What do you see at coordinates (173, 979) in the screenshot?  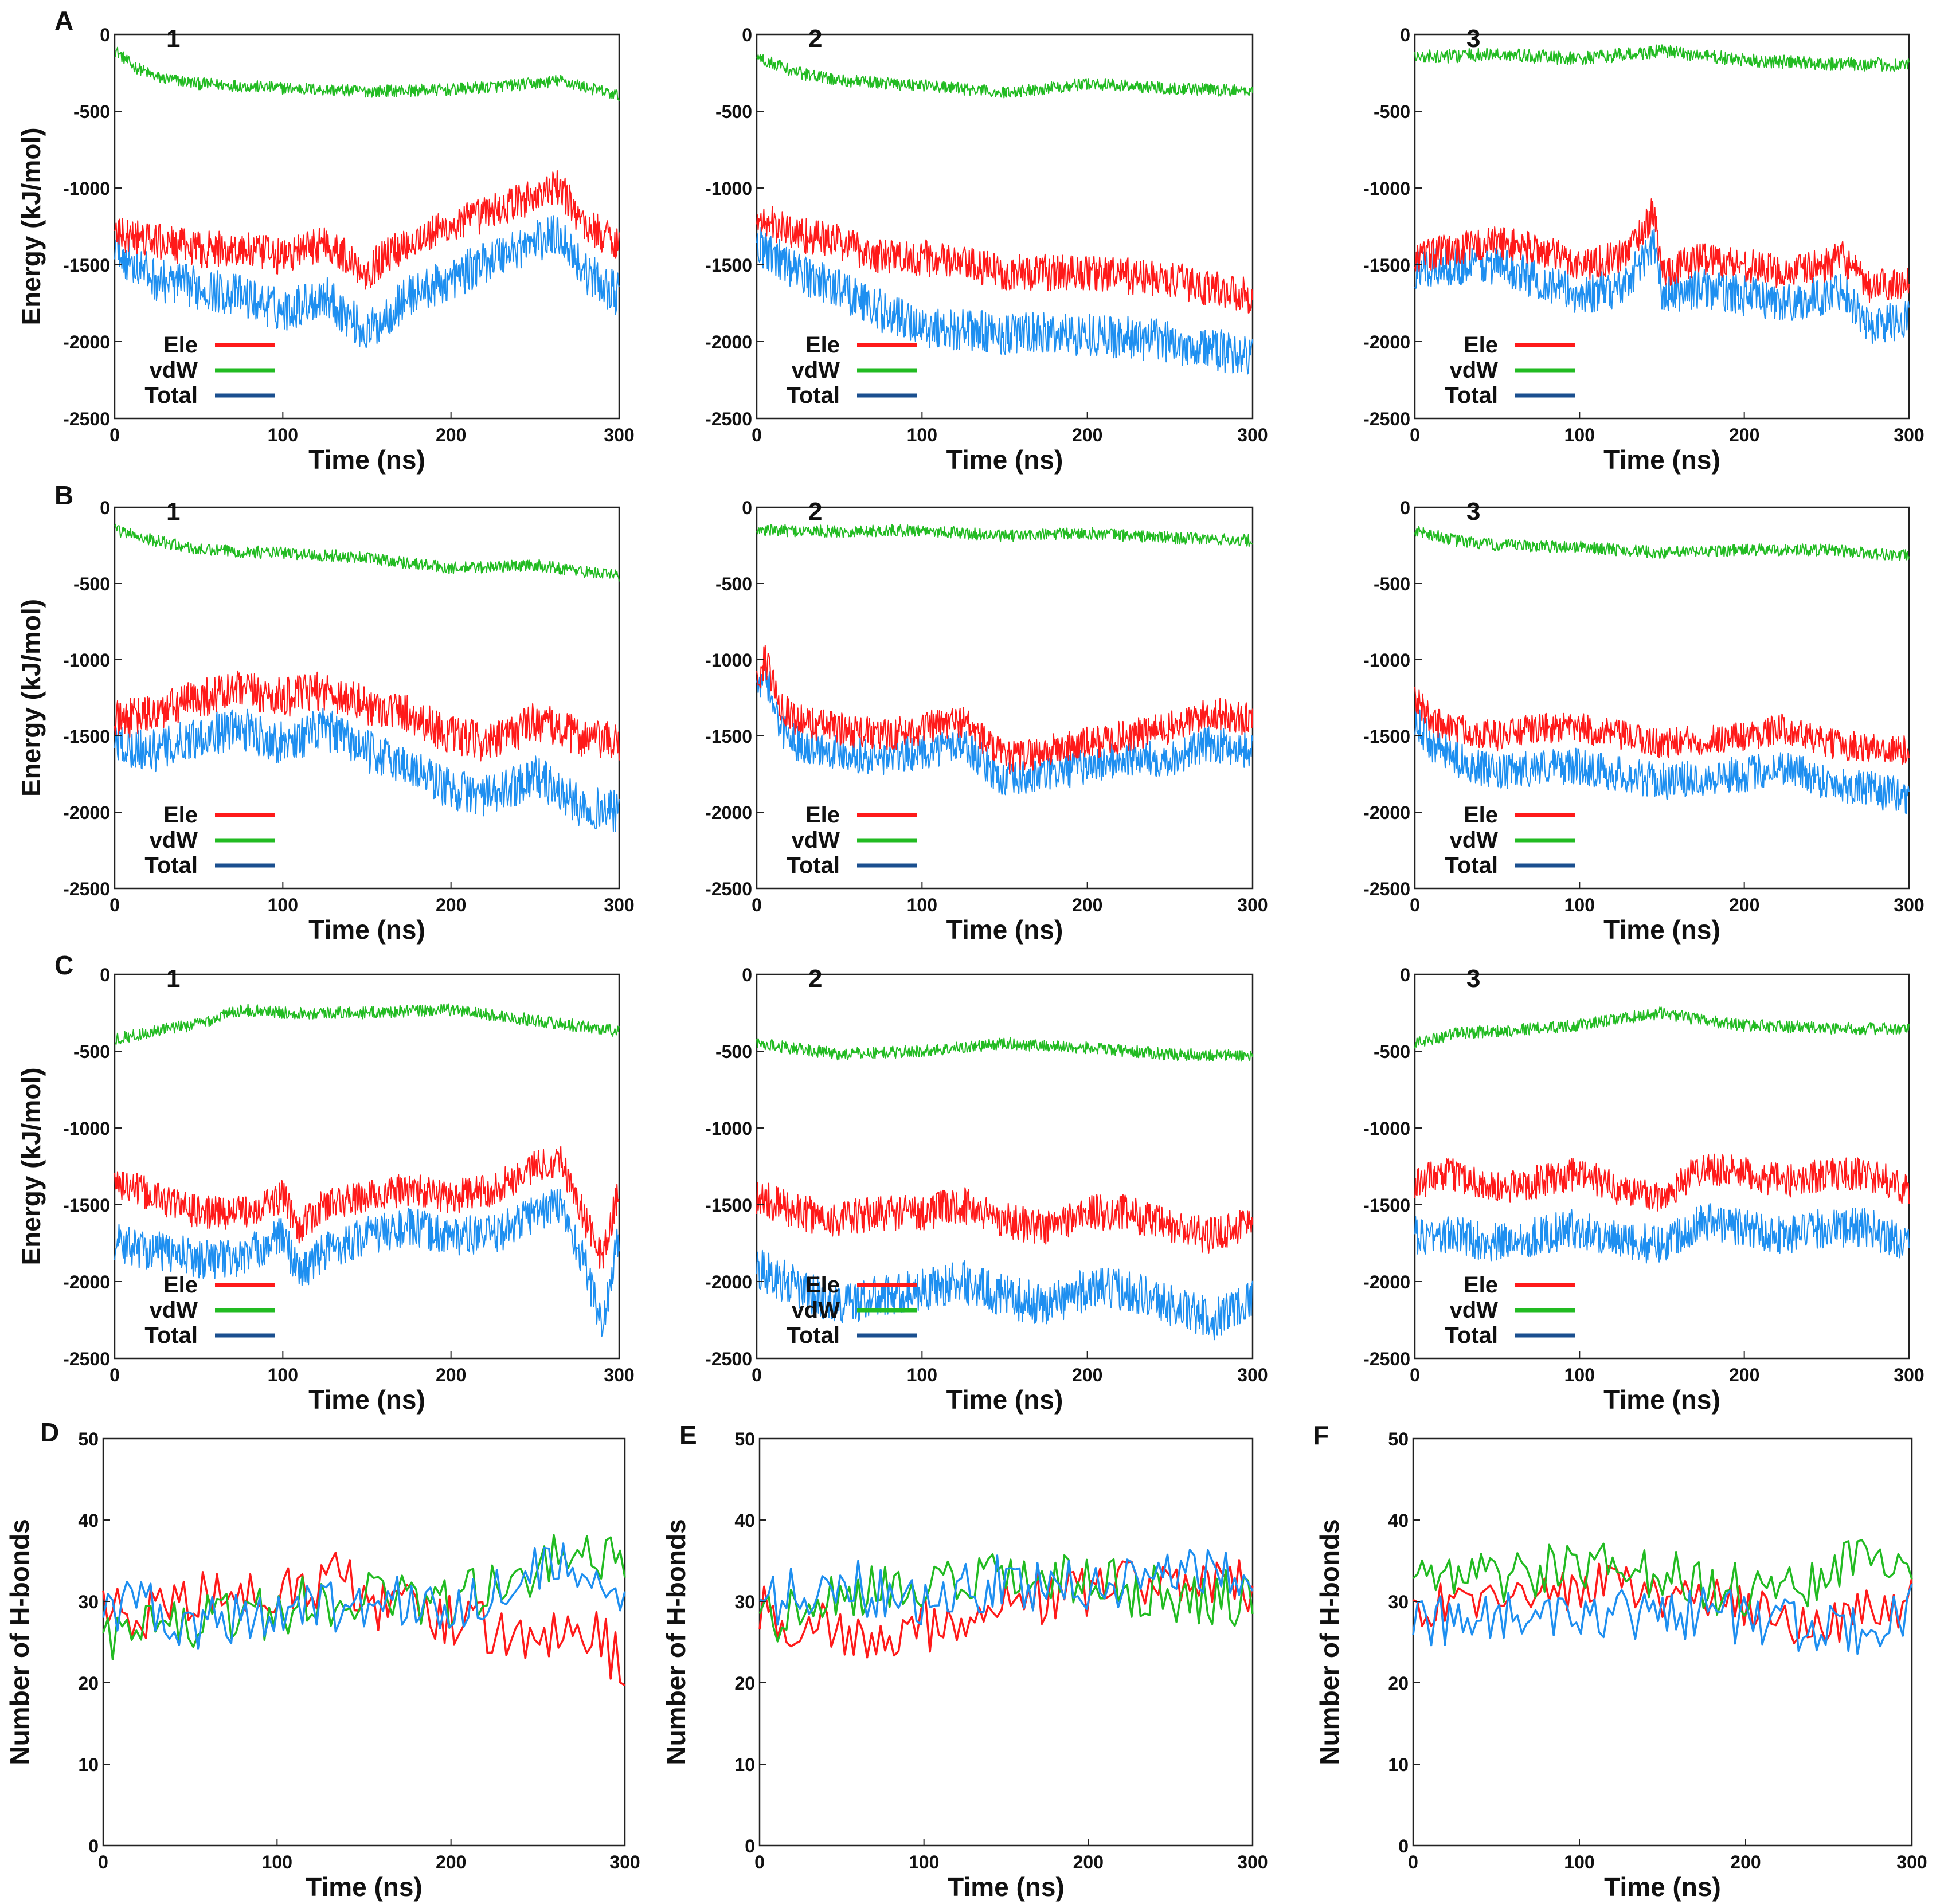 I see `subplot-number: 1` at bounding box center [173, 979].